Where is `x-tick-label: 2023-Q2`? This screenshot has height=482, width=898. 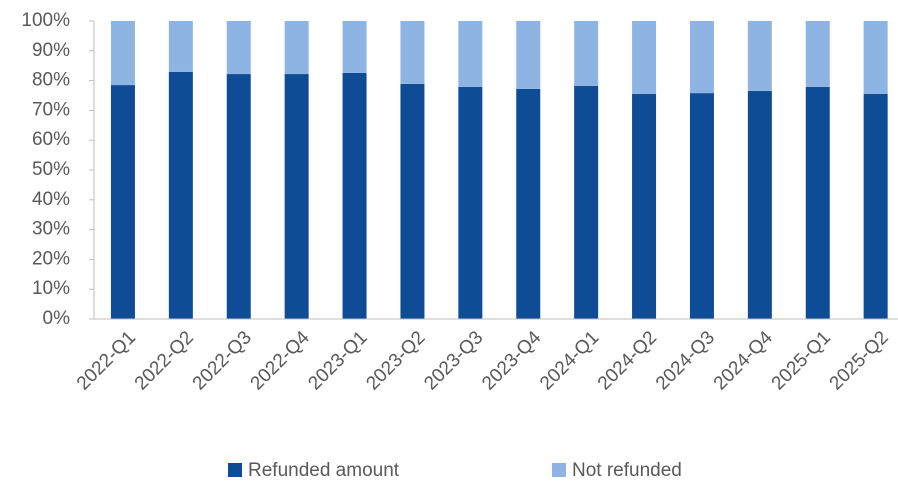 x-tick-label: 2023-Q2 is located at coordinates (395, 360).